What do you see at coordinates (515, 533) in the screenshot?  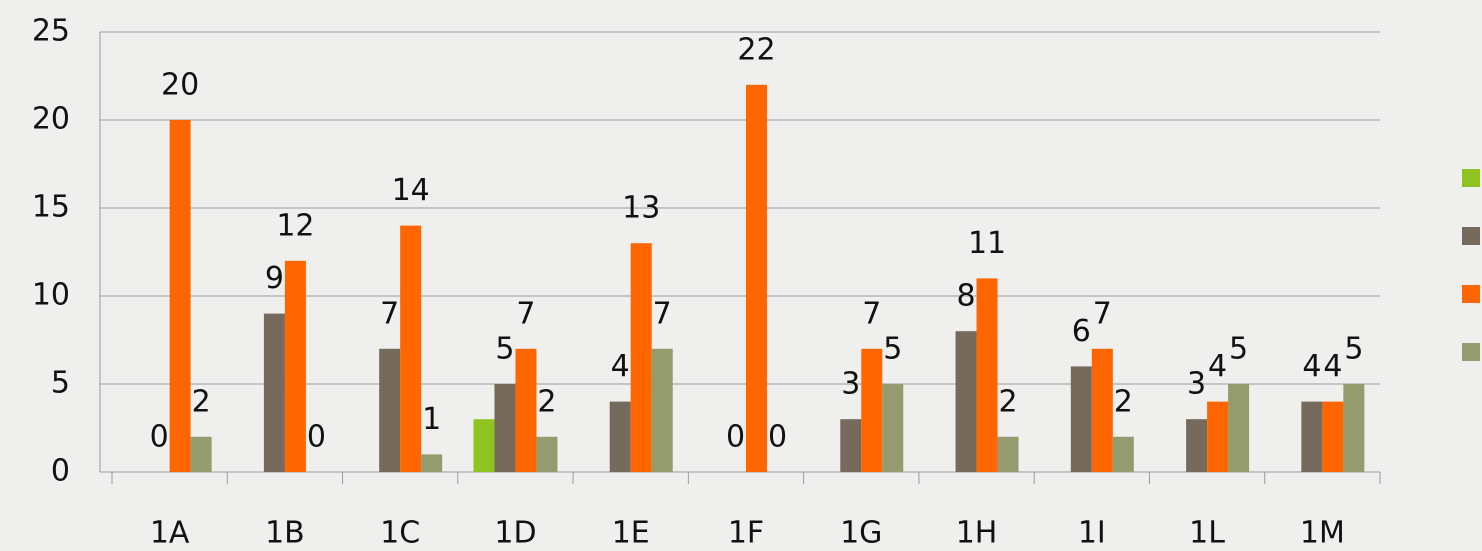 I see `x-tick-label: 1D` at bounding box center [515, 533].